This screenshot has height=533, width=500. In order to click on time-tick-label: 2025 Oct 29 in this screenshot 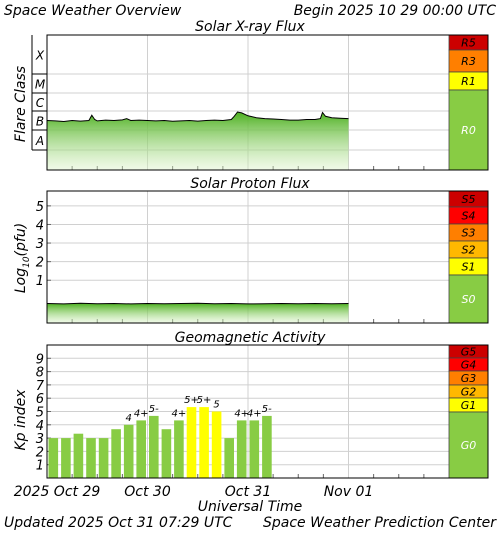, I will do `click(57, 492)`.